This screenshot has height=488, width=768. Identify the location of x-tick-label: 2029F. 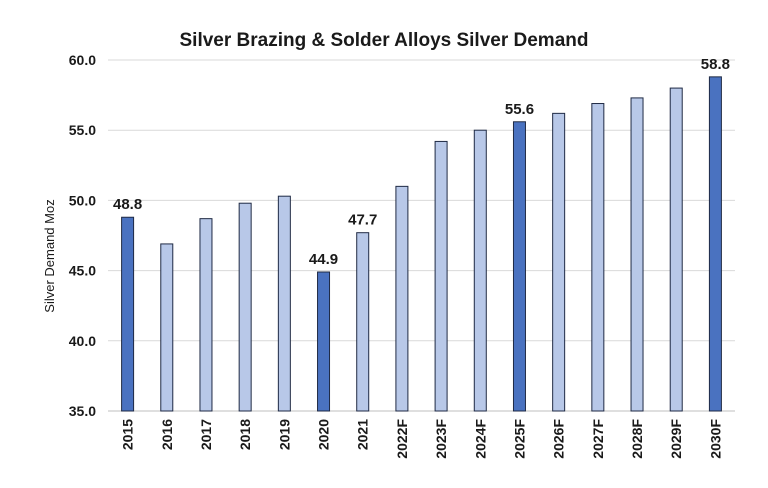
(676, 439).